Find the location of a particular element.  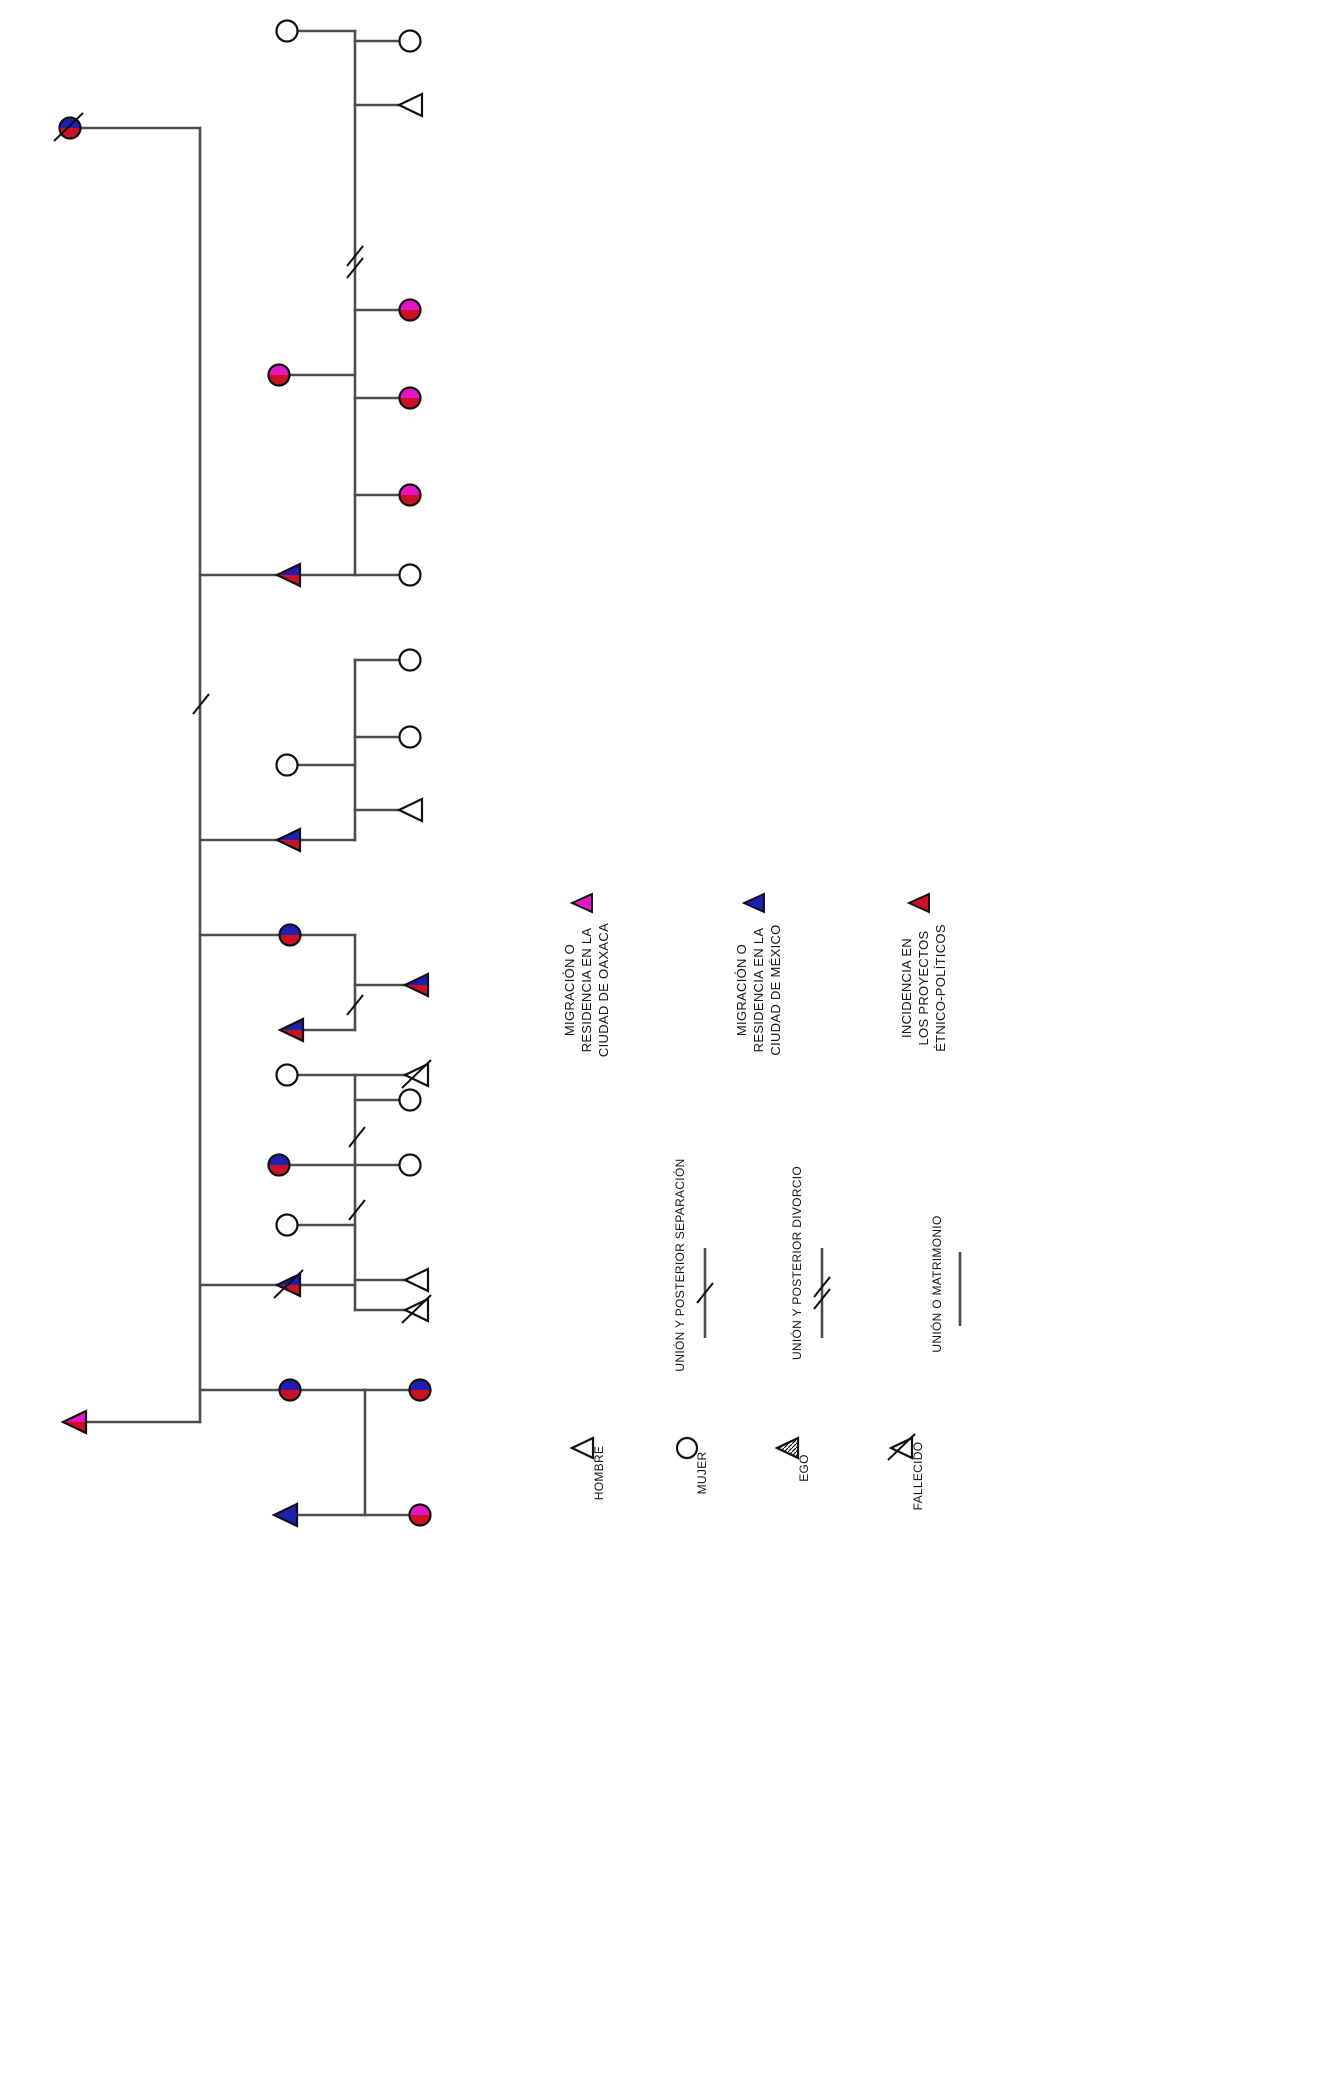

legend-fallecido-slash is located at coordinates (901, 1447).